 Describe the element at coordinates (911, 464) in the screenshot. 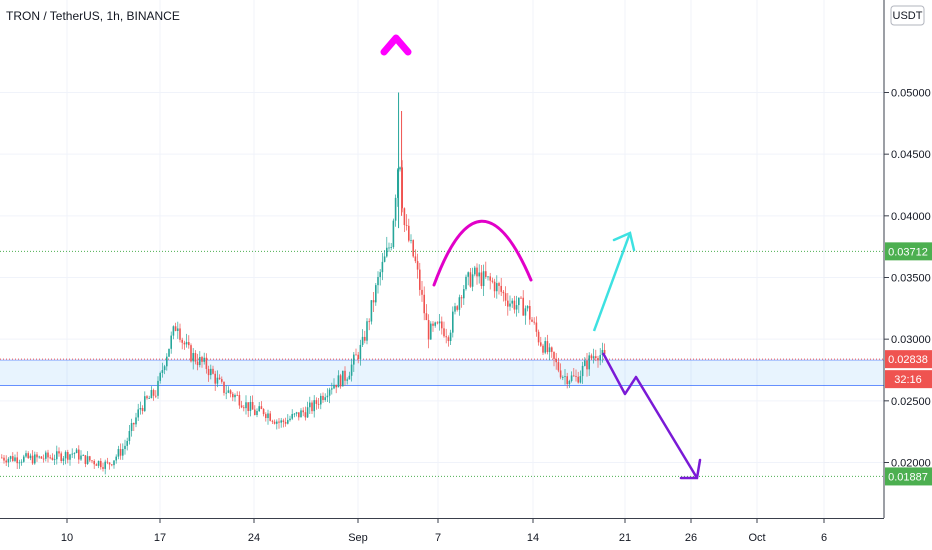

I see `y-tick-label: 0.02000` at that location.